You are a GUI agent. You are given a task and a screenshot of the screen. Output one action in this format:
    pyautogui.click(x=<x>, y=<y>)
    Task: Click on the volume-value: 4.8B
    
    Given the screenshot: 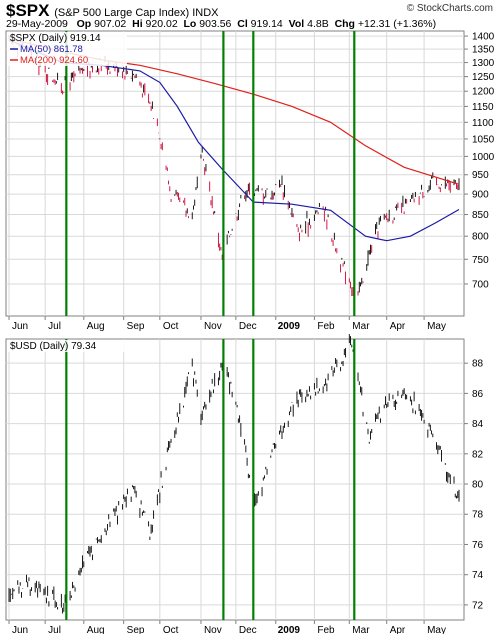 What is the action you would take?
    pyautogui.click(x=318, y=24)
    